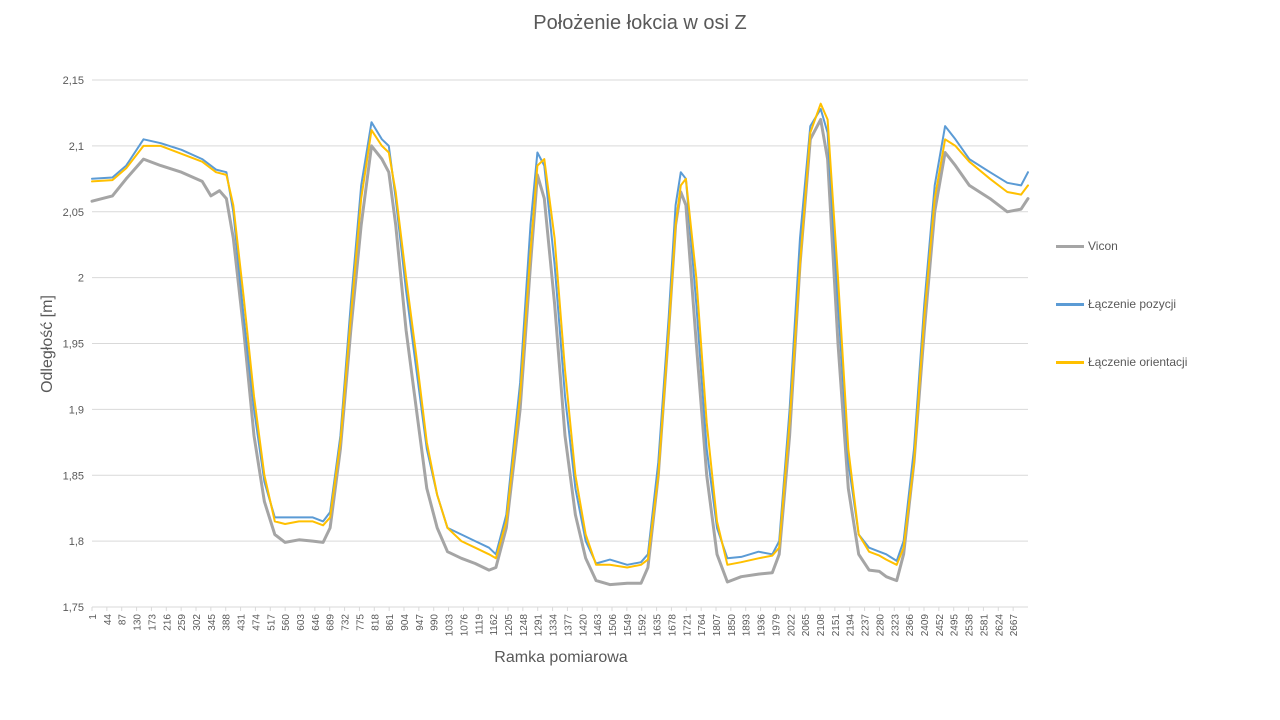 The image size is (1280, 720). What do you see at coordinates (776, 625) in the screenshot?
I see `x-tick-label: 1979` at bounding box center [776, 625].